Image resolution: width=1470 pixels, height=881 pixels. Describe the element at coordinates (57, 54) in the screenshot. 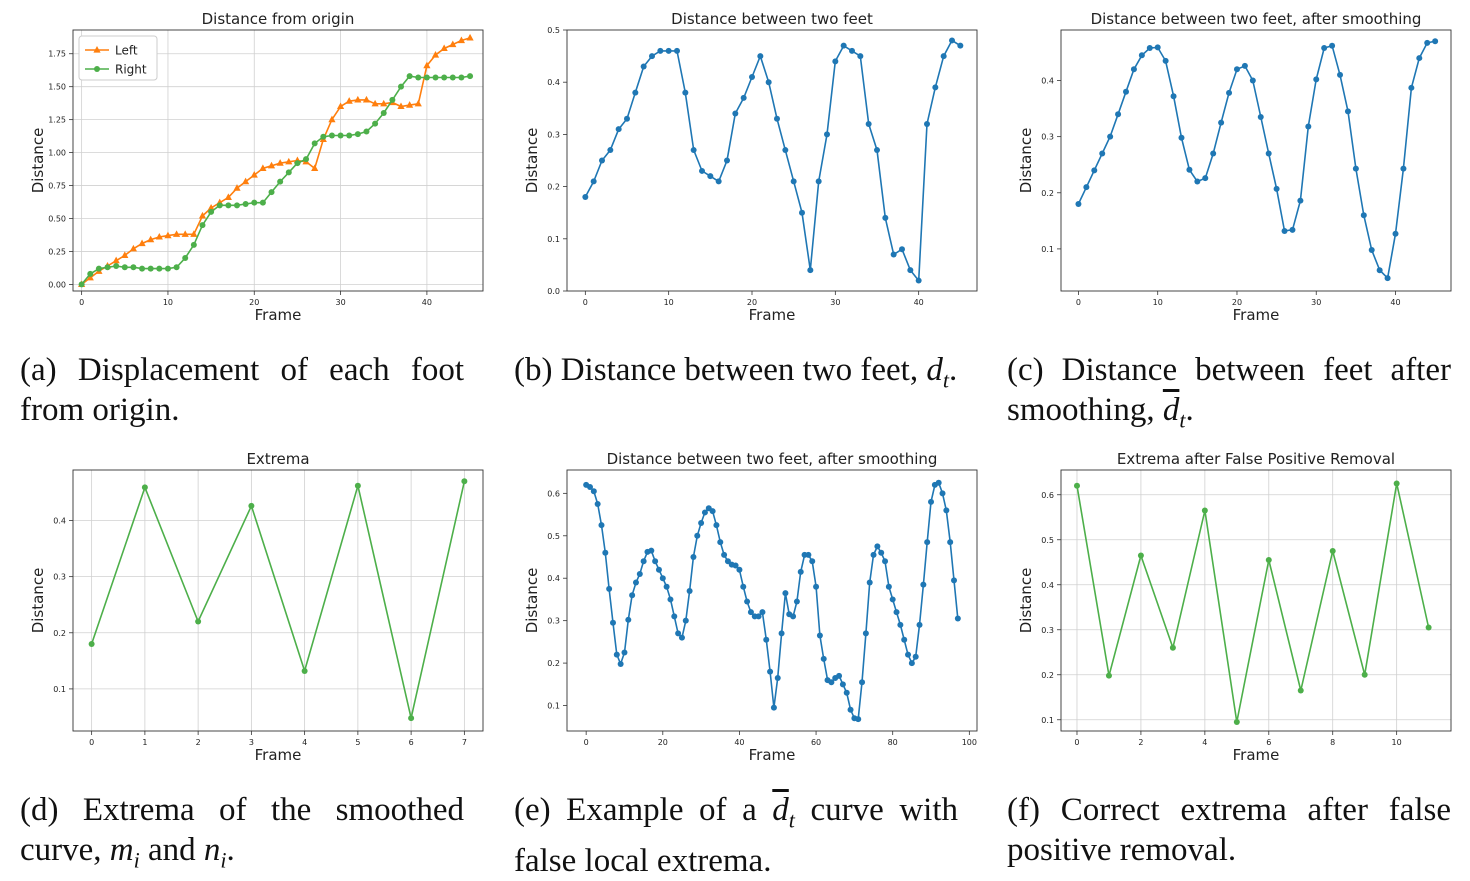

I see `y-tick-label: 1.75` at that location.